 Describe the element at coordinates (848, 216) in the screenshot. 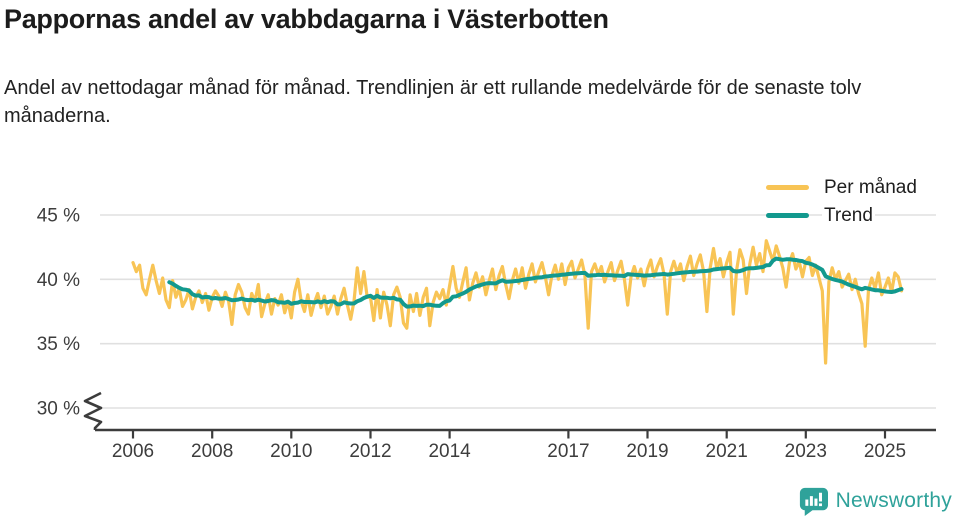

I see `legend-label-trend: Trend` at that location.